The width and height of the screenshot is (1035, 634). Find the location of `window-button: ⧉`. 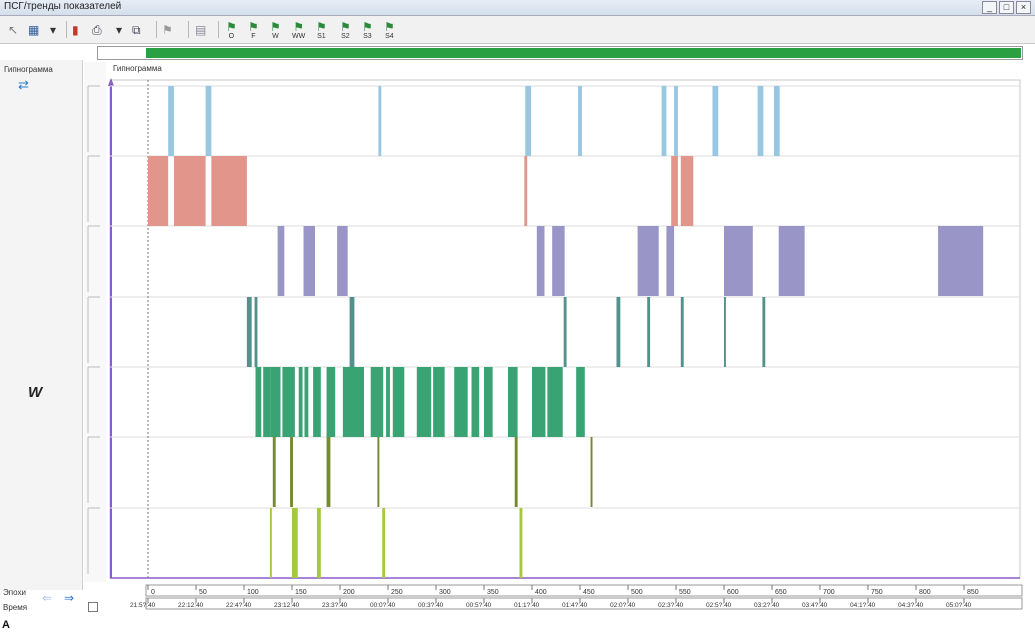

window-button: ⧉ is located at coordinates (136, 30).